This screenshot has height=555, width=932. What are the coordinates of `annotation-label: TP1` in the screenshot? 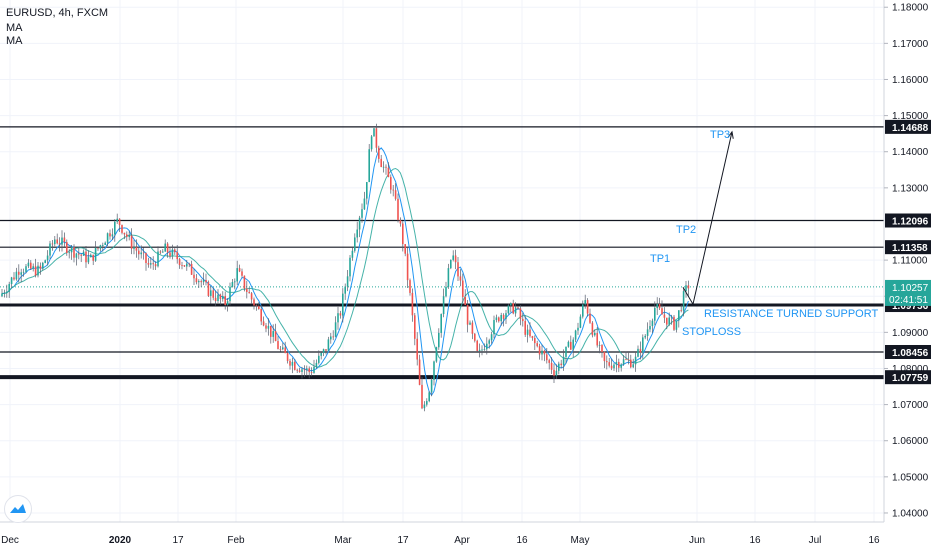 It's located at (660, 259).